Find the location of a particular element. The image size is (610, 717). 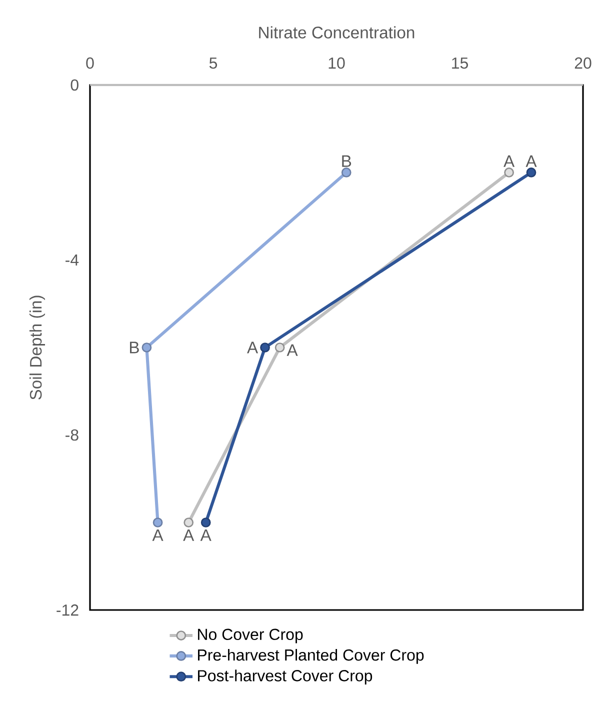

x-tick-label: 0 is located at coordinates (90, 63).